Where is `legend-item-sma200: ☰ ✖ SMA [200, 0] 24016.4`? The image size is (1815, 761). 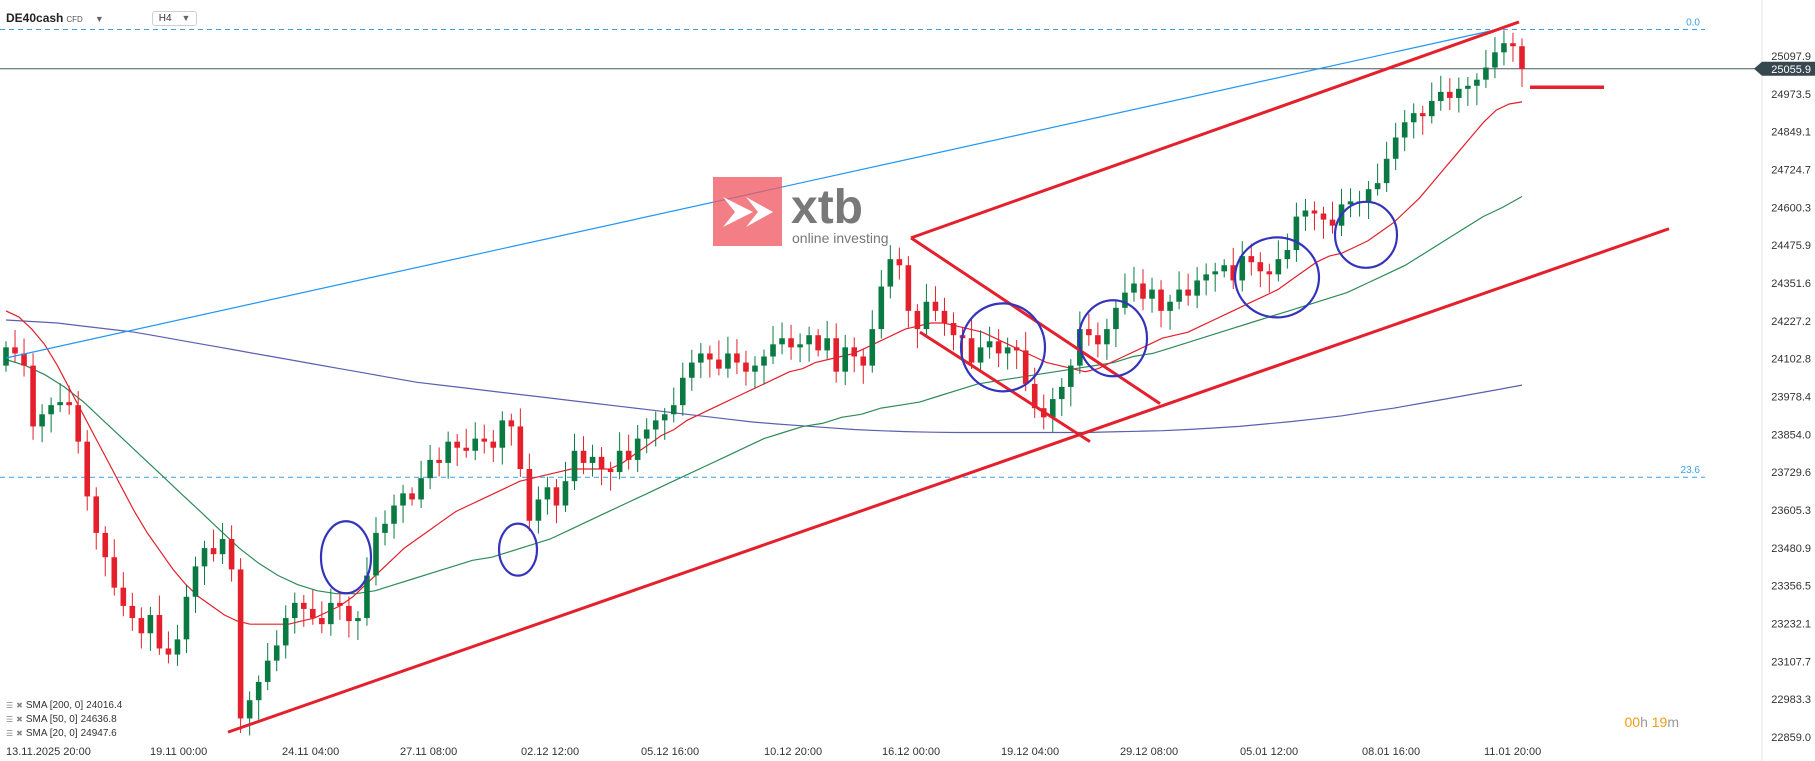 legend-item-sma200: ☰ ✖ SMA [200, 0] 24016.4 is located at coordinates (64, 706).